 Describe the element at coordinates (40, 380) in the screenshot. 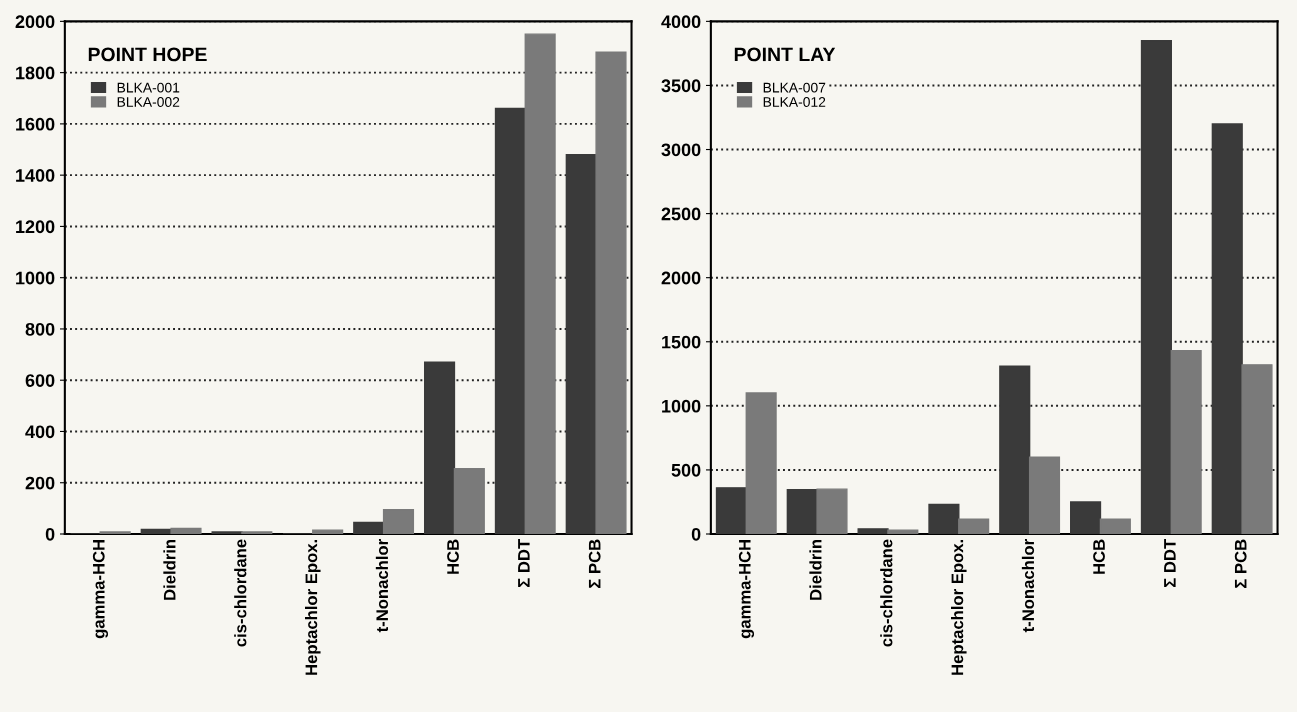

I see `y-tick-label: 600` at that location.